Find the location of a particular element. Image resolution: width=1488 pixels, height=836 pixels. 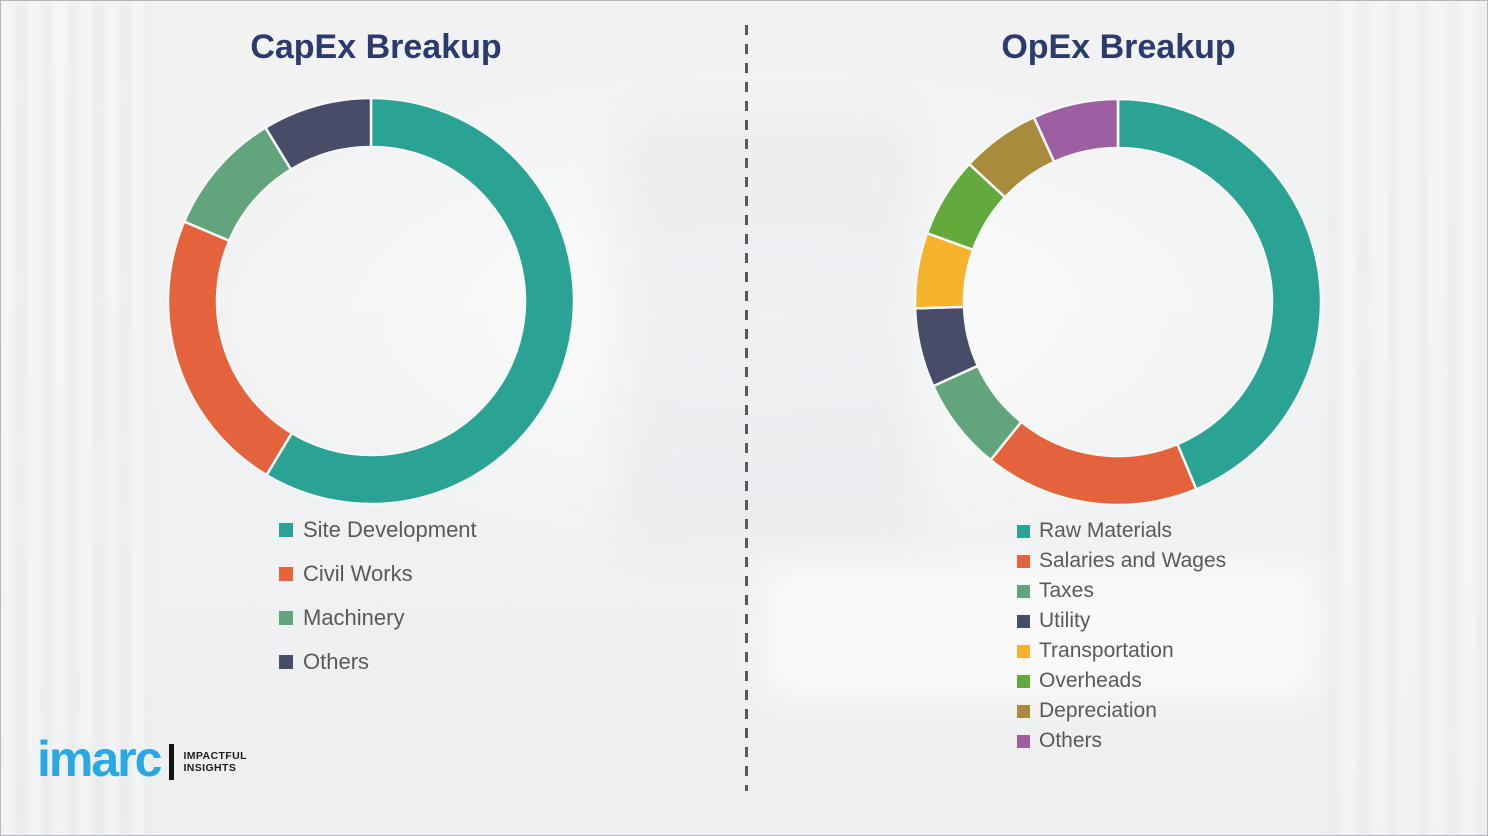

opex-donut-chart is located at coordinates (1118, 302).